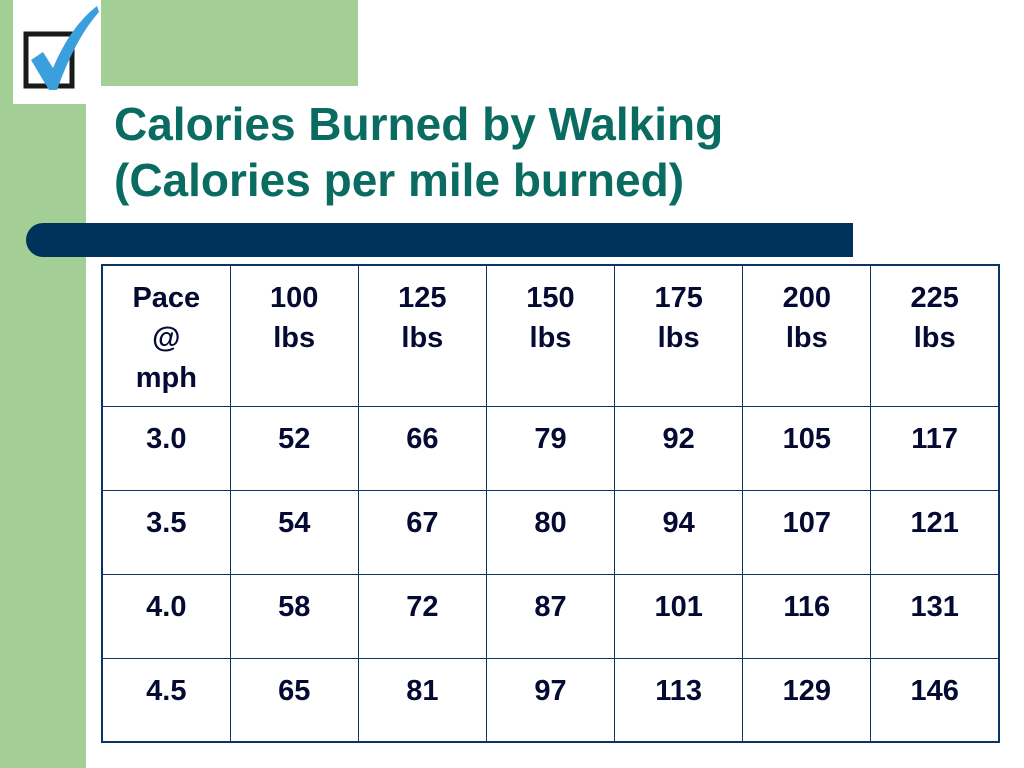 This screenshot has height=768, width=1024. Describe the element at coordinates (422, 532) in the screenshot. I see `calorie-cell: 67` at that location.